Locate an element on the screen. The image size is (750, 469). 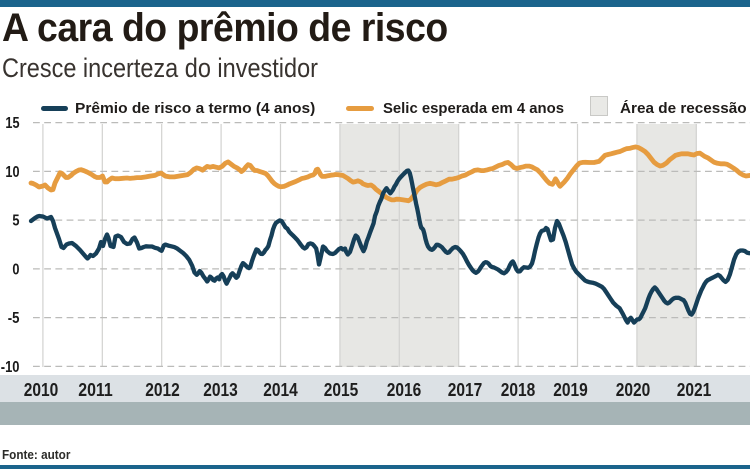
svg-text: 2010 is located at coordinates (41, 389).